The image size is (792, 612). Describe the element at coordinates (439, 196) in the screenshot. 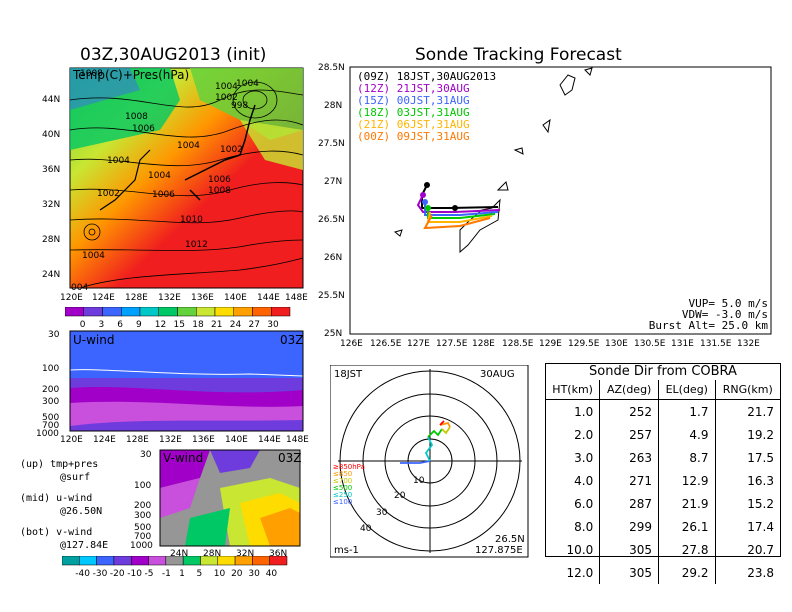

I see `track-points` at that location.